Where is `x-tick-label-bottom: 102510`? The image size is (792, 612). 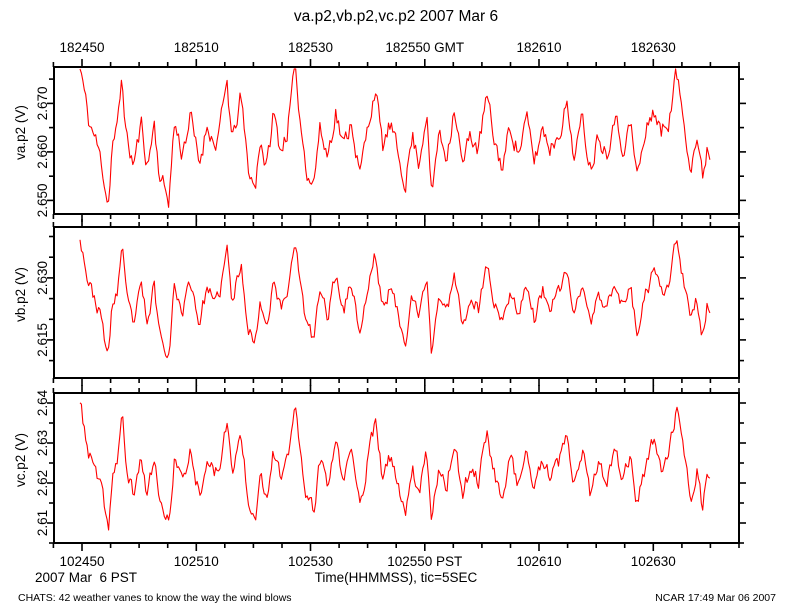 x-tick-label-bottom: 102510 is located at coordinates (196, 561).